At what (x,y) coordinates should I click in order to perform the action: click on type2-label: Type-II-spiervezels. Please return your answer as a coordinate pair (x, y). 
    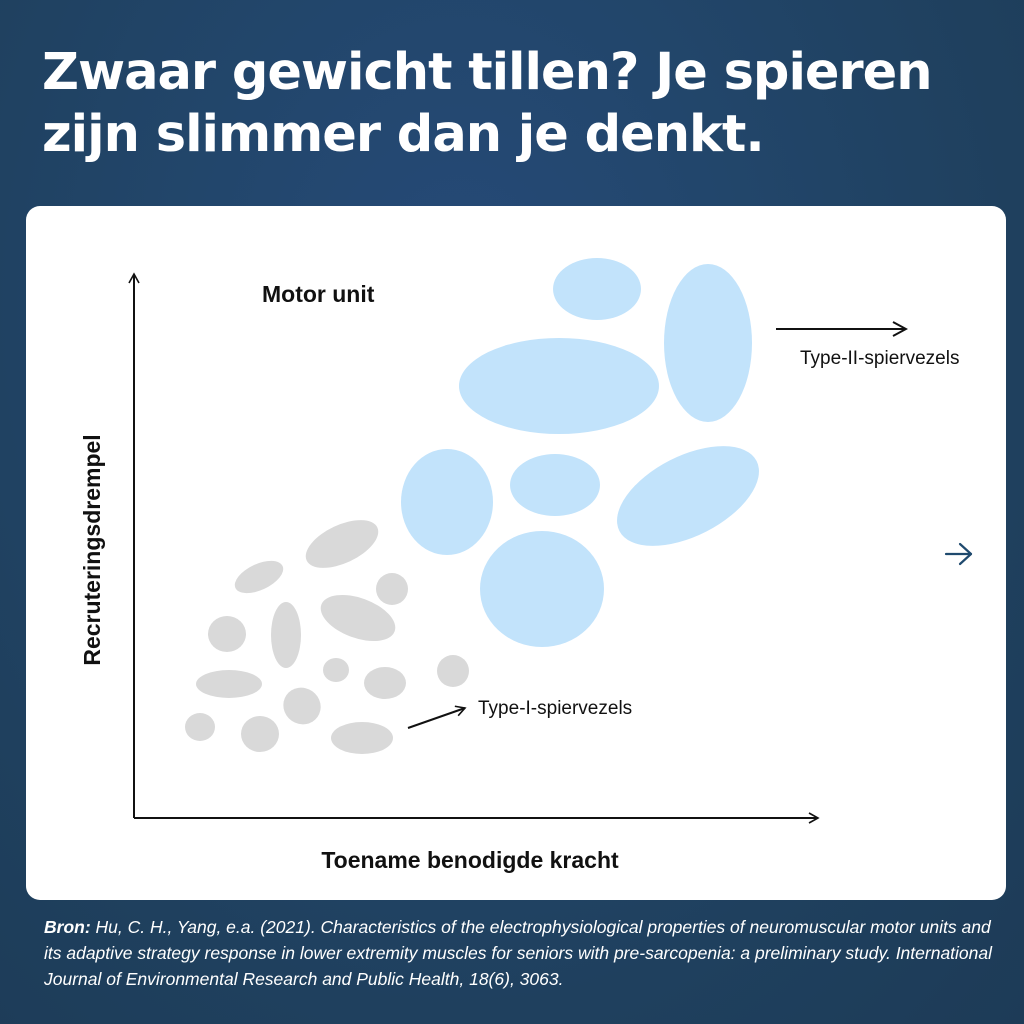
    Looking at the image, I should click on (879, 358).